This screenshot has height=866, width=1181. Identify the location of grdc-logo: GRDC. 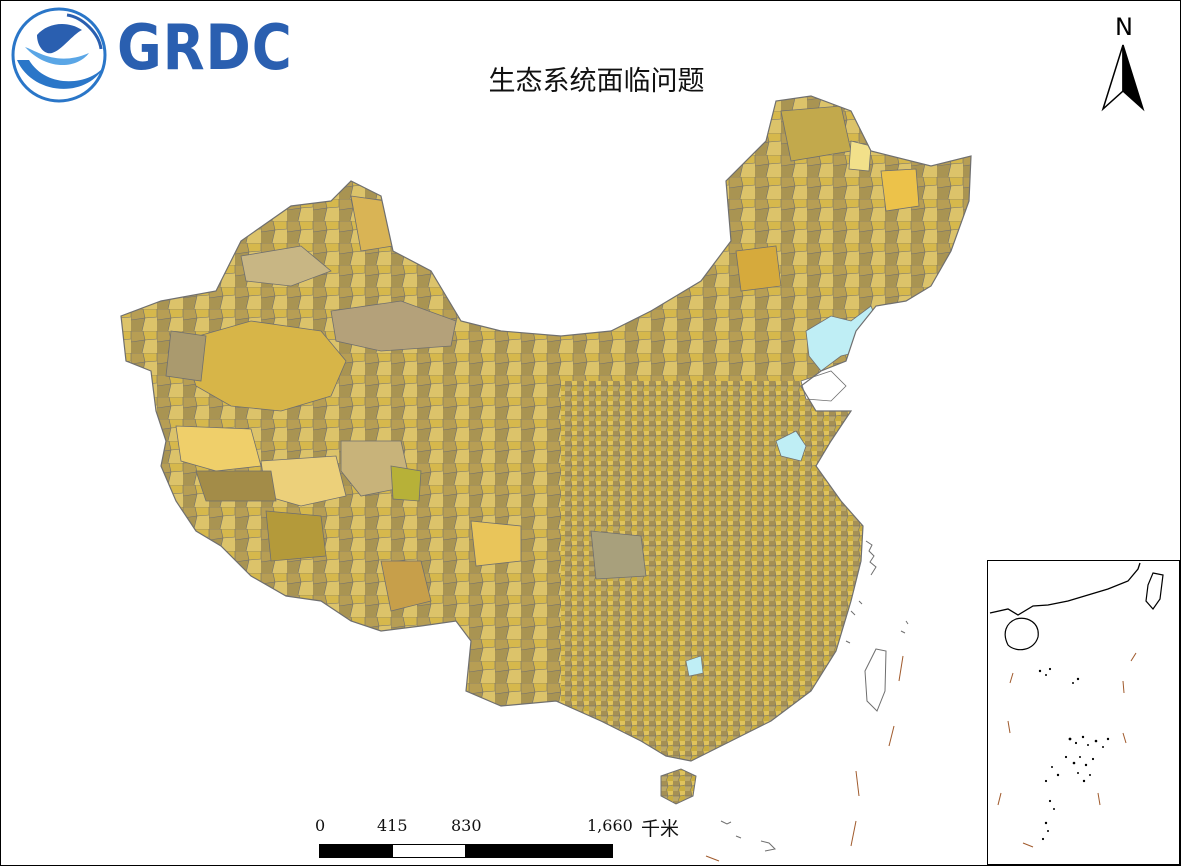
(152, 55).